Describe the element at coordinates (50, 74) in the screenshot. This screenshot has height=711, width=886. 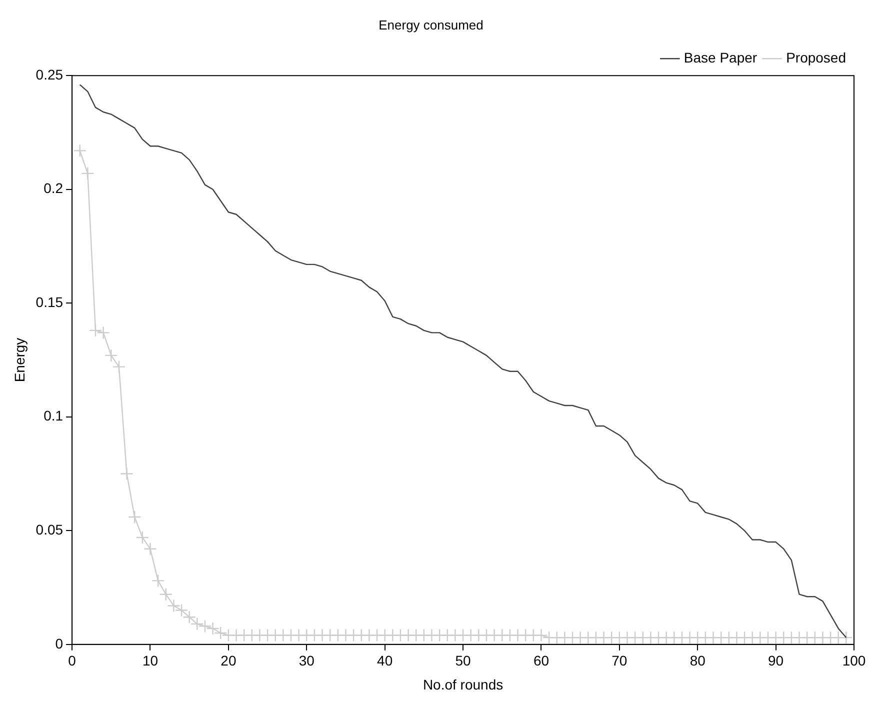
I see `y-tick-label: 0.25` at that location.